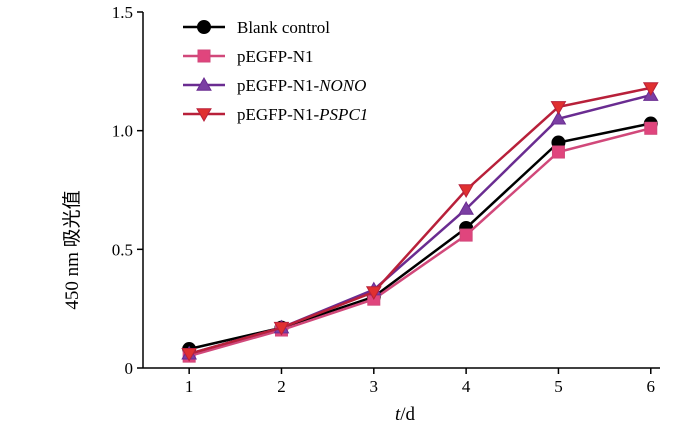 The image size is (700, 428). What do you see at coordinates (374, 386) in the screenshot?
I see `x-tick-label: 3` at bounding box center [374, 386].